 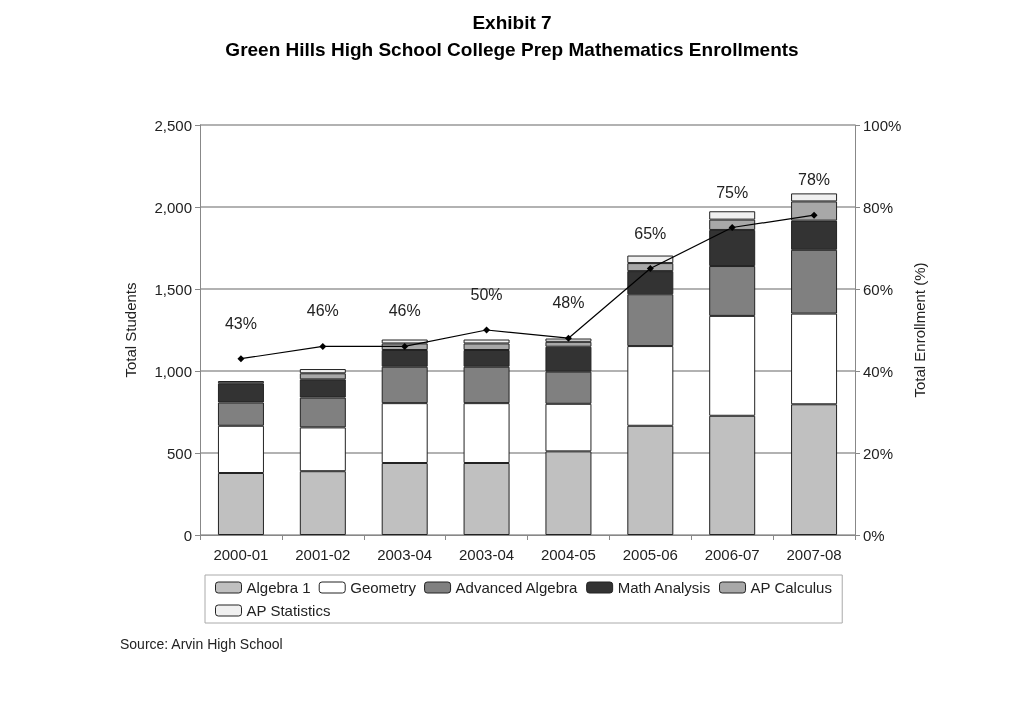 I want to click on y-tick-label: 2,000, so click(x=173, y=207).